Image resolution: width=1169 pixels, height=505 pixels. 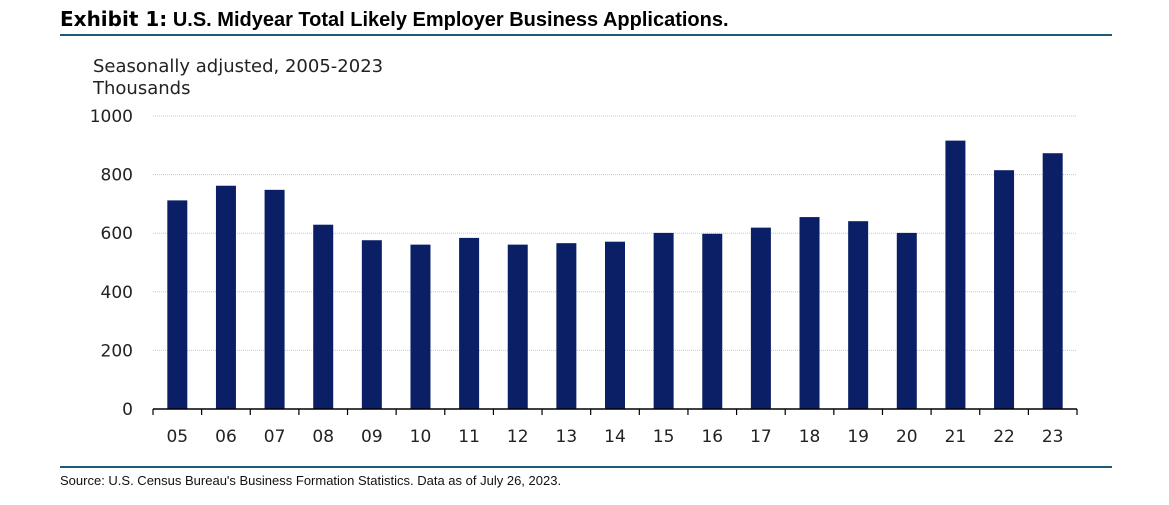 I want to click on y-tick-label: 1000, so click(x=111, y=117).